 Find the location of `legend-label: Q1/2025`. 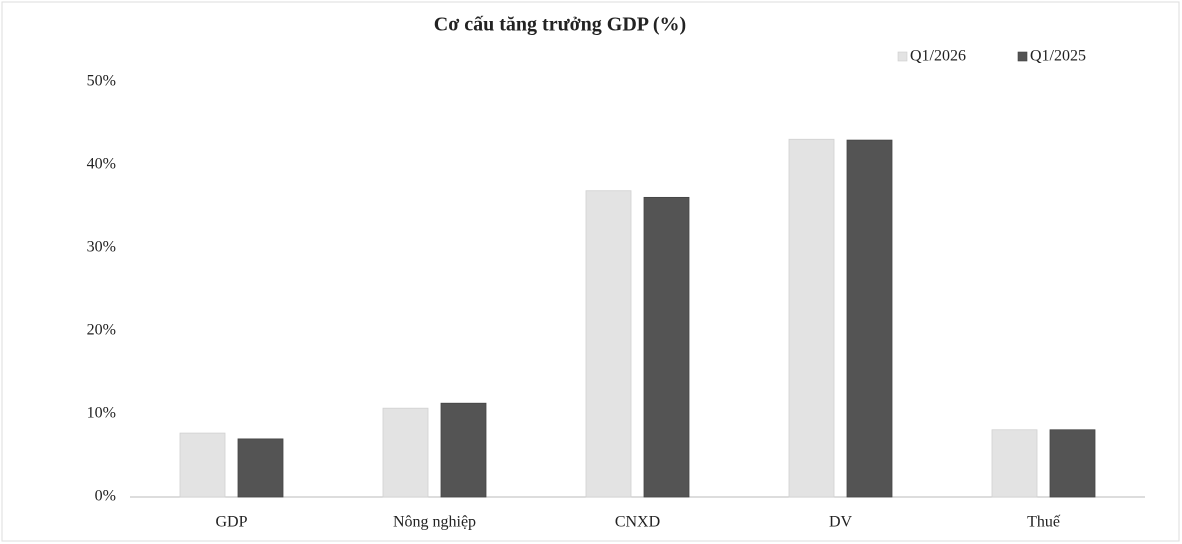

legend-label: Q1/2025 is located at coordinates (1058, 56).